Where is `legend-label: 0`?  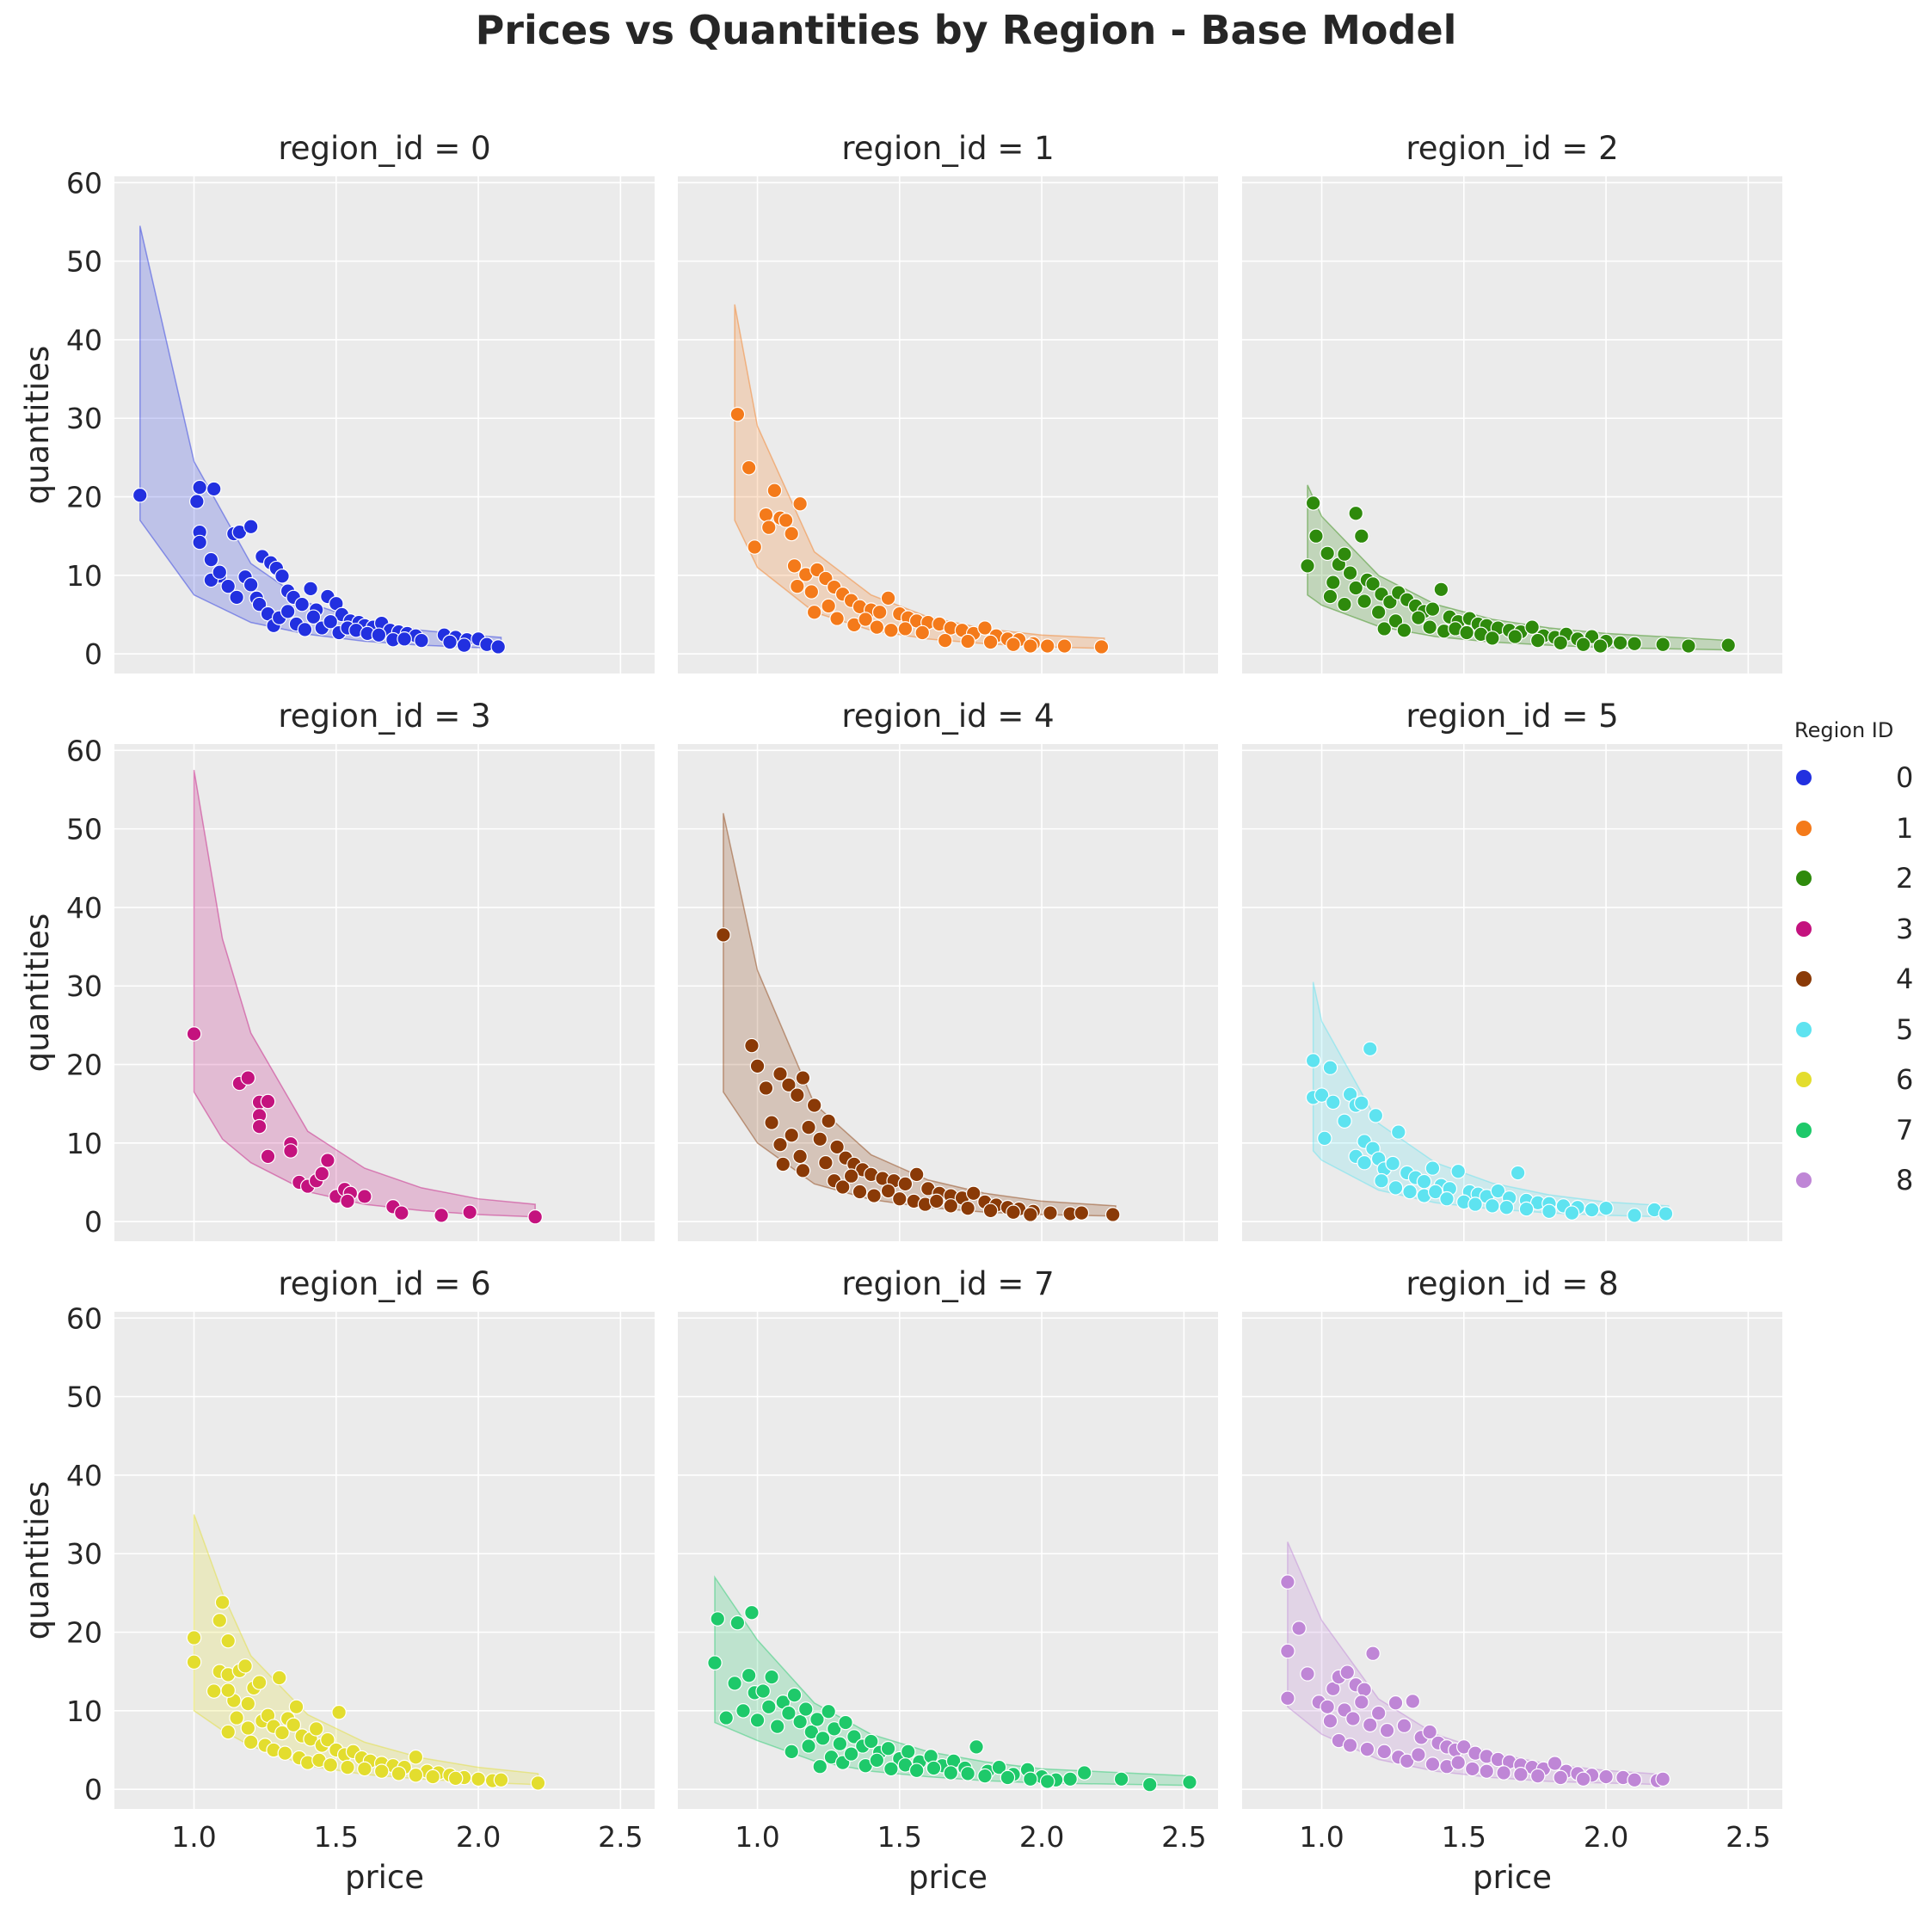
legend-label: 0 is located at coordinates (1905, 777).